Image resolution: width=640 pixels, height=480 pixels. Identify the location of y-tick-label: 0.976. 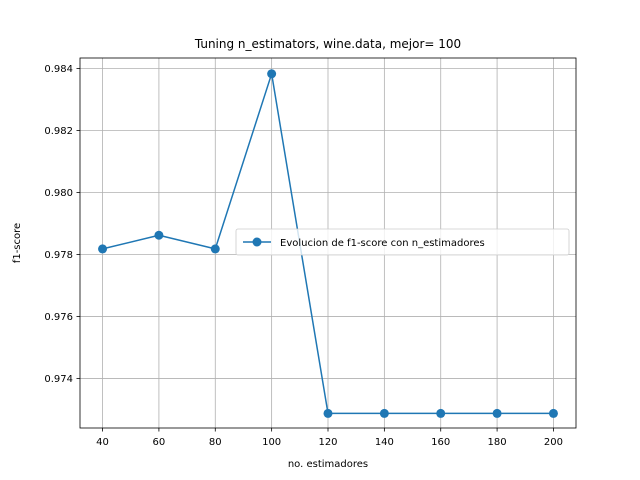
(58, 317).